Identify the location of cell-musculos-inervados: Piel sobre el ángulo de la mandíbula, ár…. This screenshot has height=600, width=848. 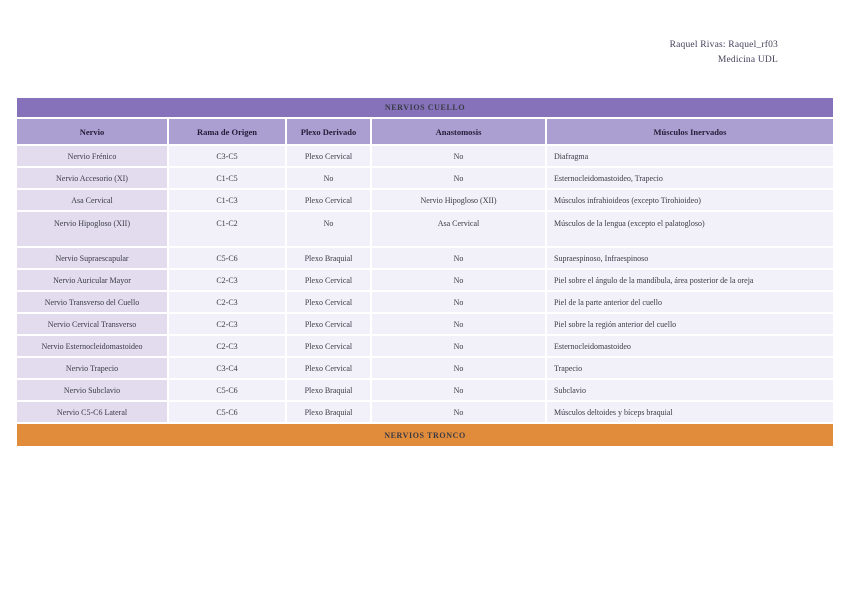
(690, 280).